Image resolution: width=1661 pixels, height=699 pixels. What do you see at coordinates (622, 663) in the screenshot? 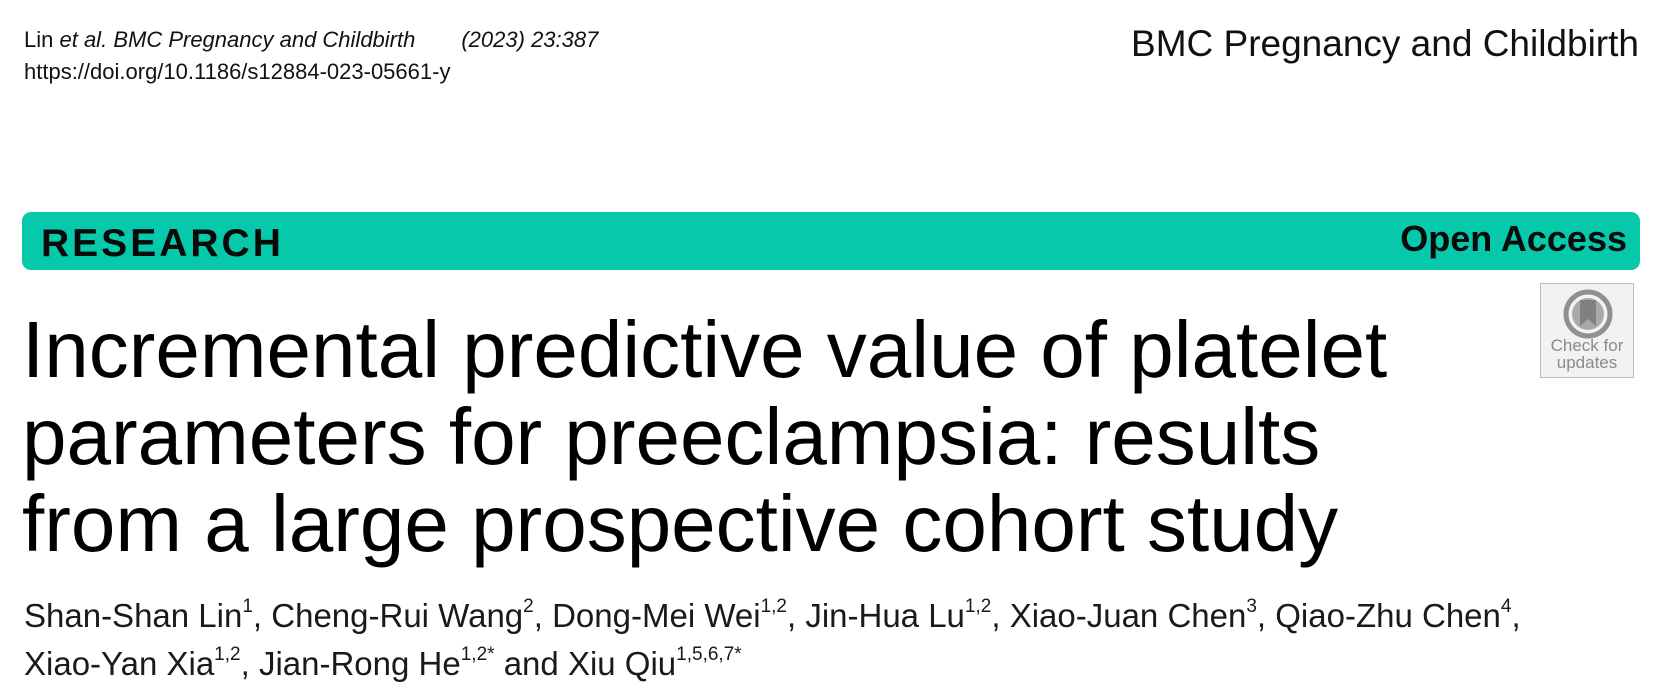
I see `author-name: Xiu Qiu` at bounding box center [622, 663].